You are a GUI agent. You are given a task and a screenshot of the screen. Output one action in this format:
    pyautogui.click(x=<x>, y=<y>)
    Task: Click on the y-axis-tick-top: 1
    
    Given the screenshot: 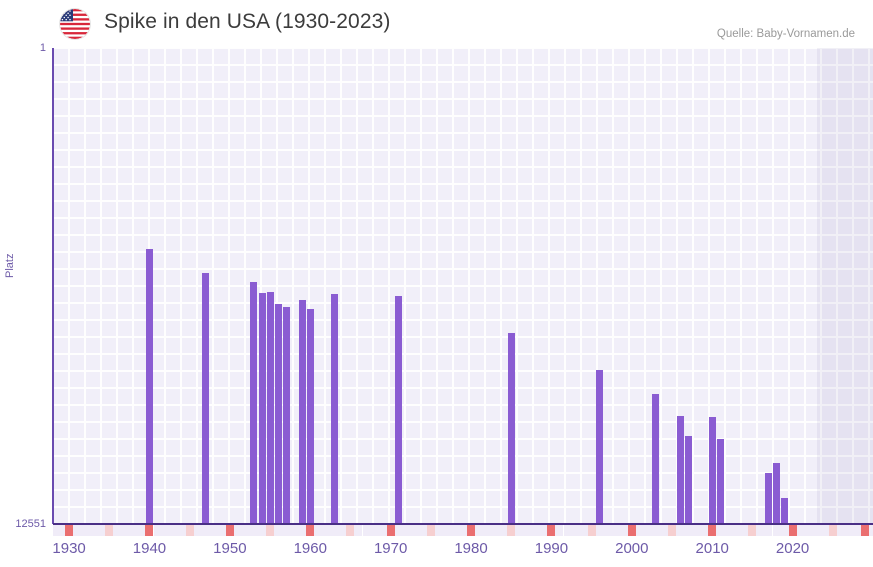 What is the action you would take?
    pyautogui.click(x=42, y=48)
    